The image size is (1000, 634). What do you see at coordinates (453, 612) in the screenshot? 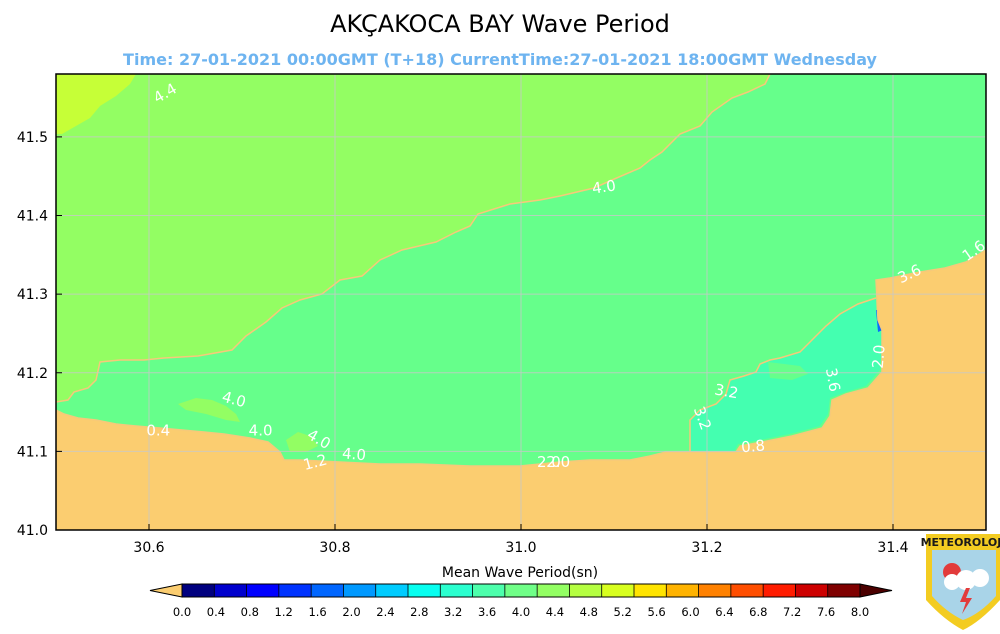
I see `colorbar-tick-label: 3.2` at bounding box center [453, 612].